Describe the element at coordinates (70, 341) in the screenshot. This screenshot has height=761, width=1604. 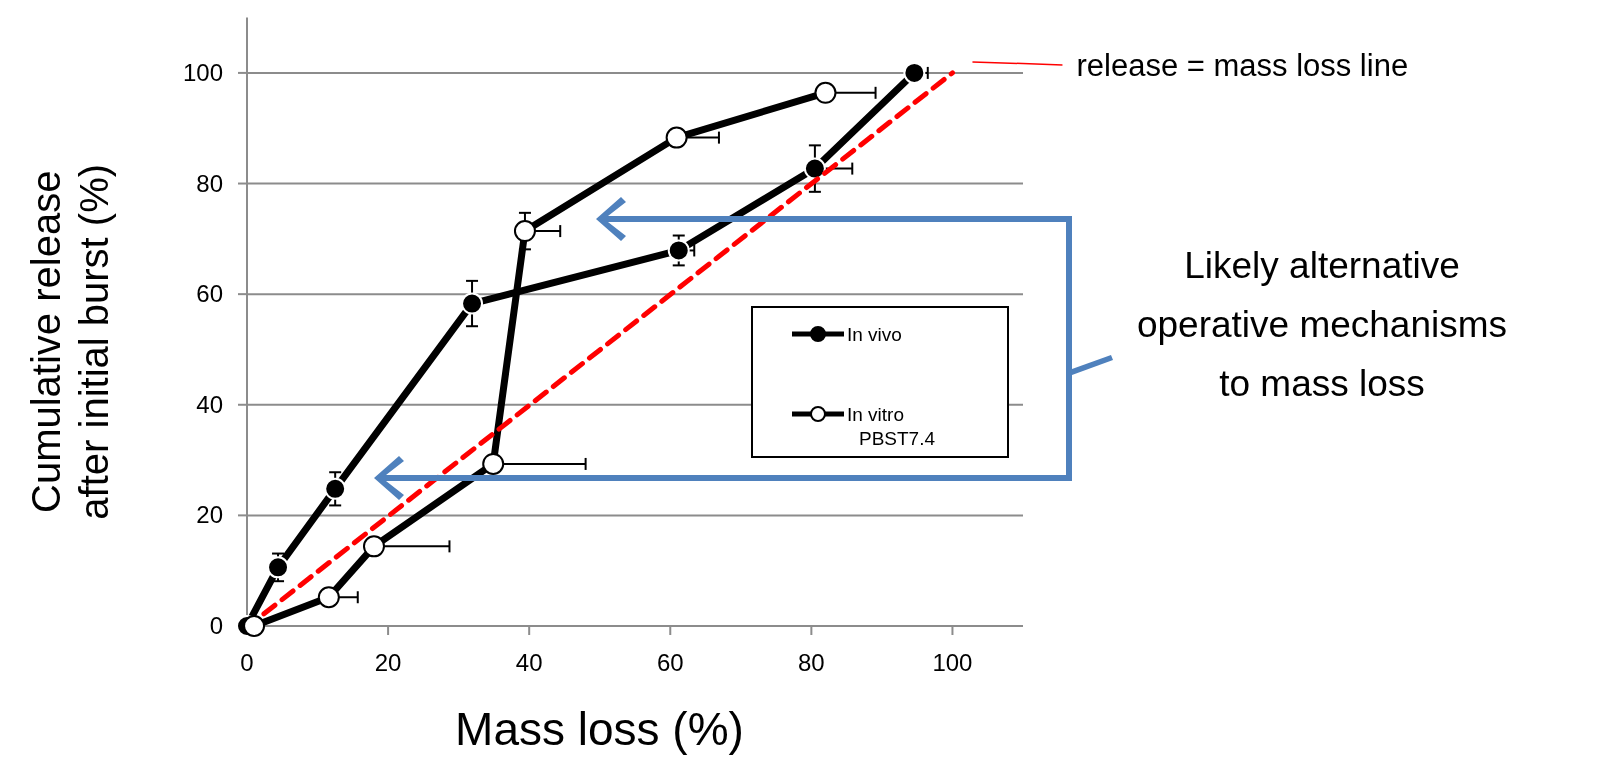
I see `y-axis-title: Cumulative release after initial burst (%)` at that location.